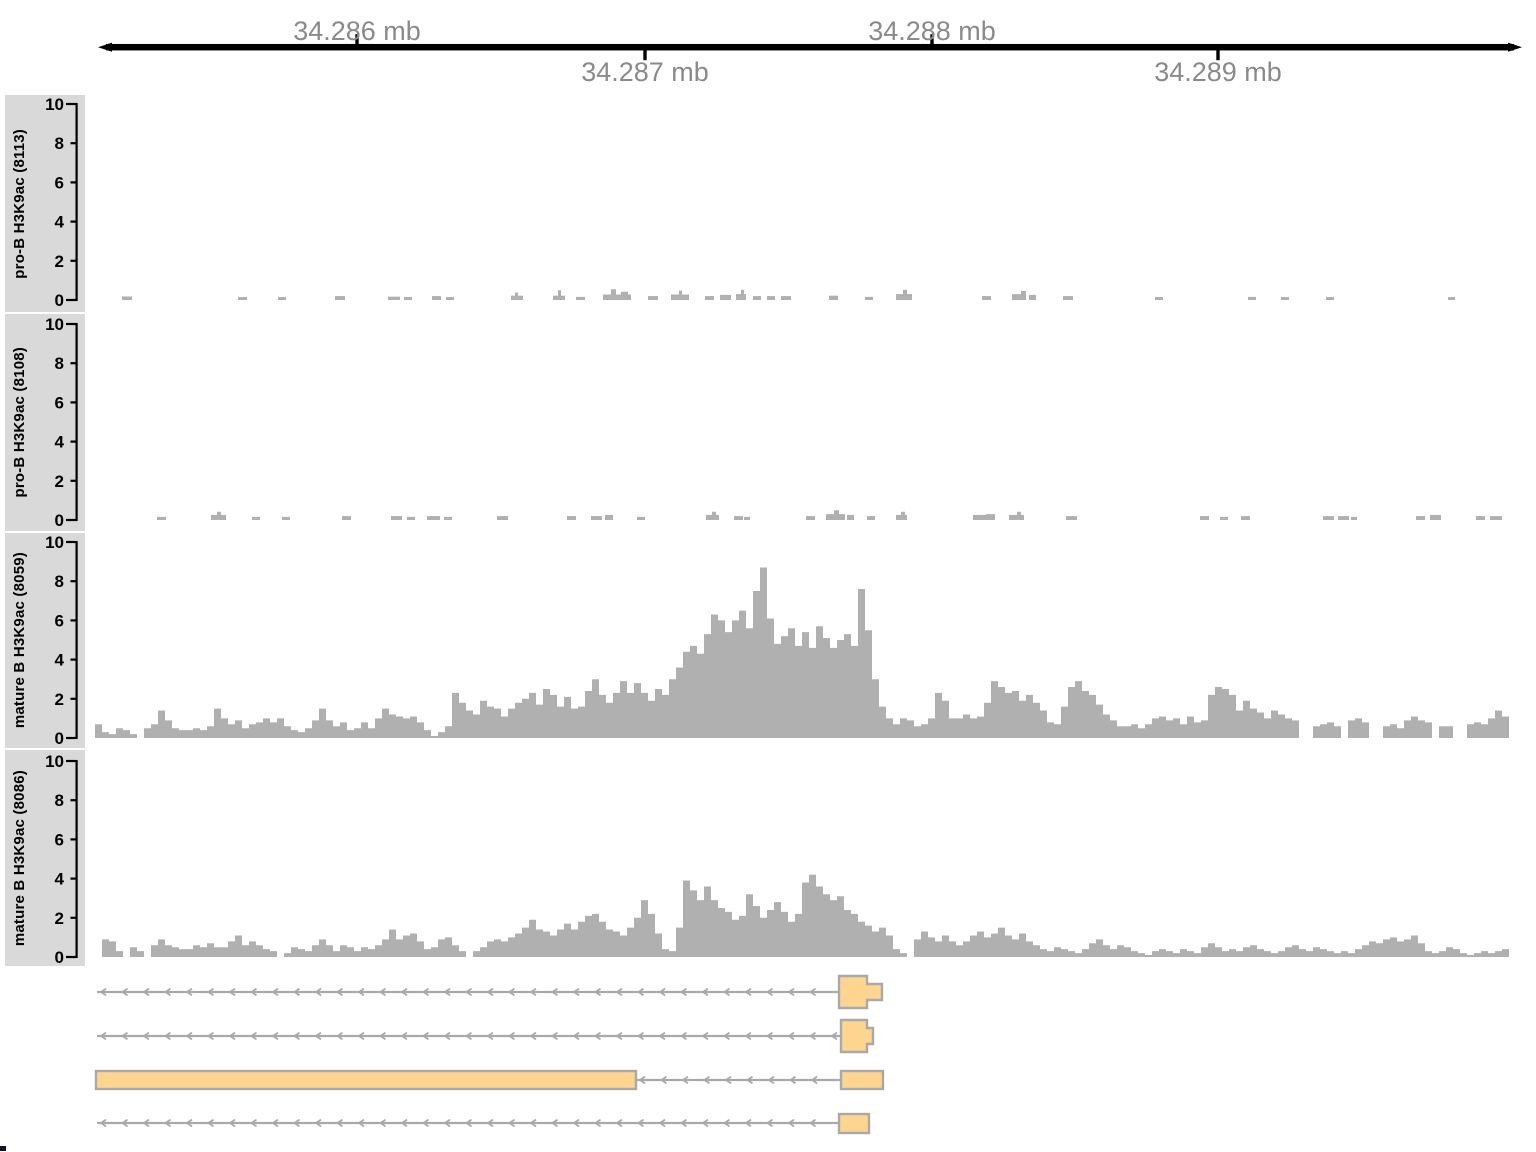 Image resolution: width=1536 pixels, height=1152 pixels. I want to click on transcript-row, so click(489, 1080).